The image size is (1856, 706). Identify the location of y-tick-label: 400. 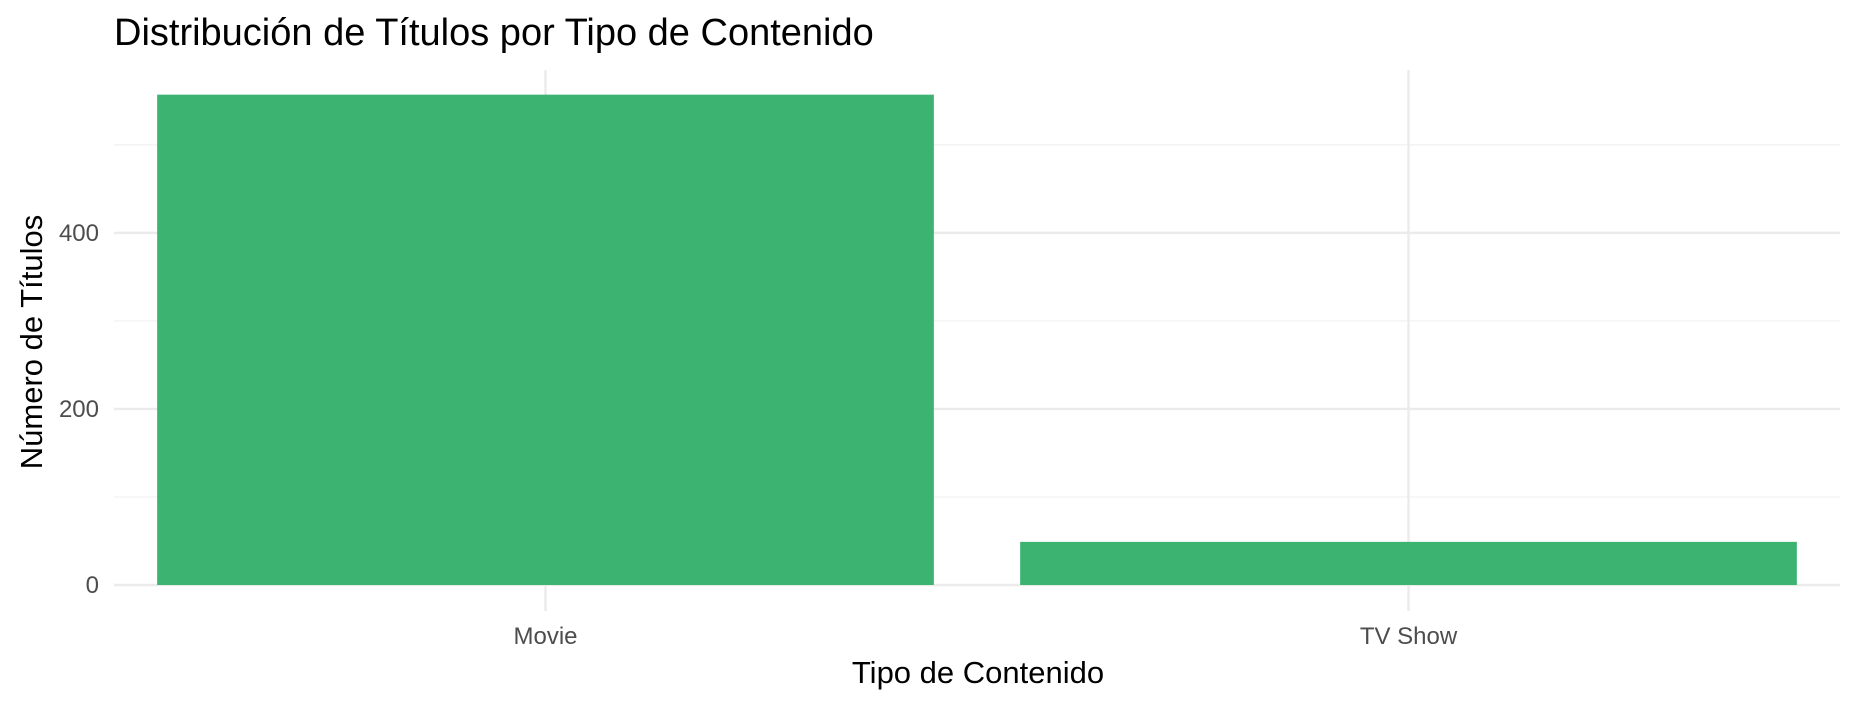
(79, 233).